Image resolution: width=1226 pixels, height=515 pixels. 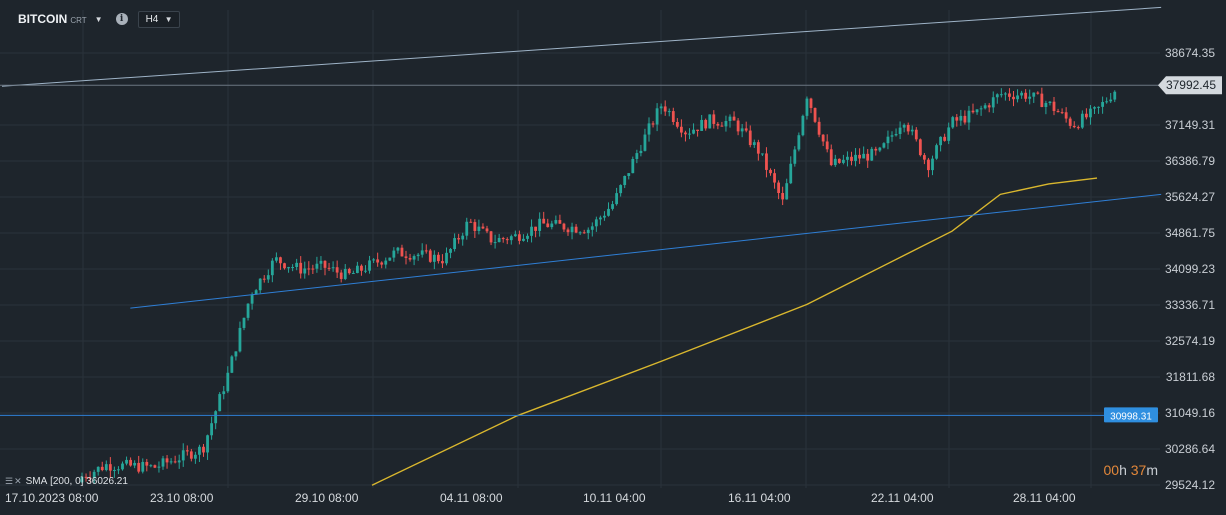 I want to click on indicator-value: 36026.21, so click(x=107, y=481).